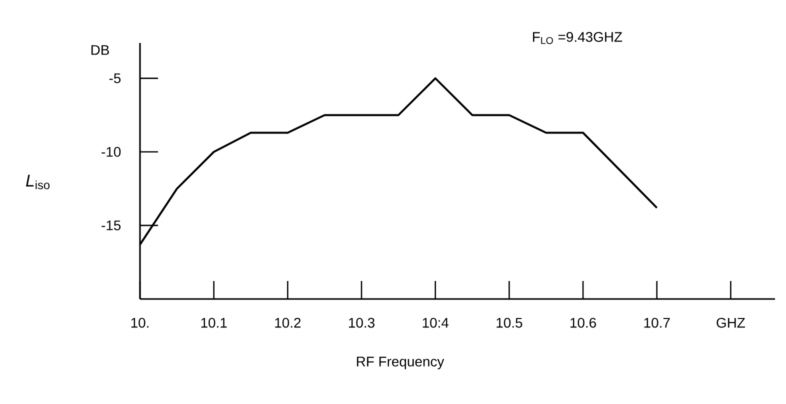  What do you see at coordinates (509, 323) in the screenshot?
I see `x-tick-label: 10.5` at bounding box center [509, 323].